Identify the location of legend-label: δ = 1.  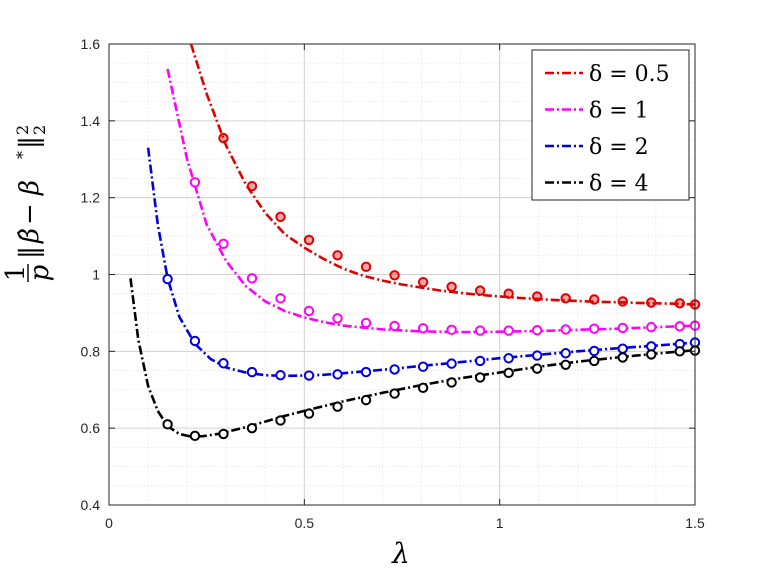
(619, 111).